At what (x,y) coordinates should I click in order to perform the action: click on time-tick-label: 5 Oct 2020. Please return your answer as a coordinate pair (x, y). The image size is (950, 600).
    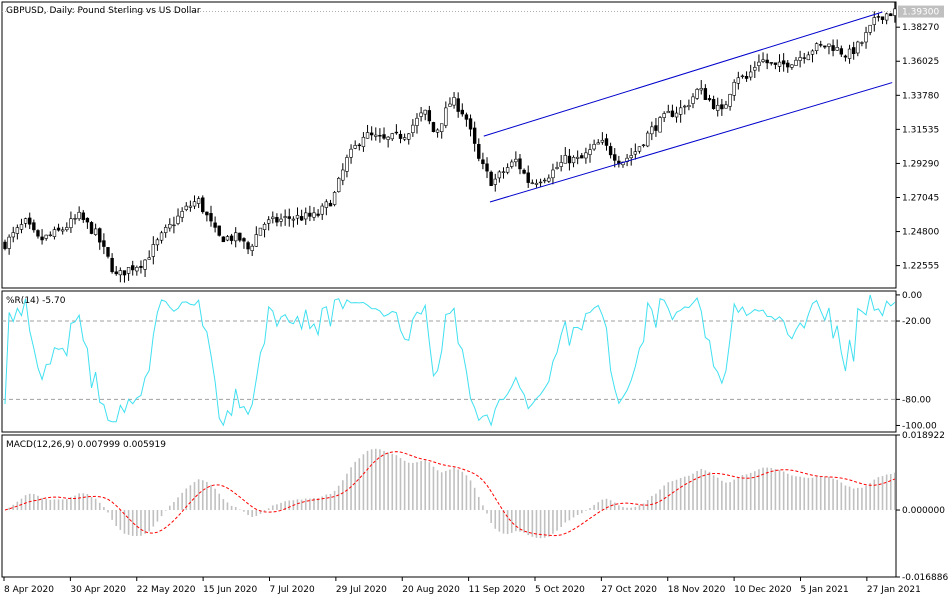
    Looking at the image, I should click on (560, 590).